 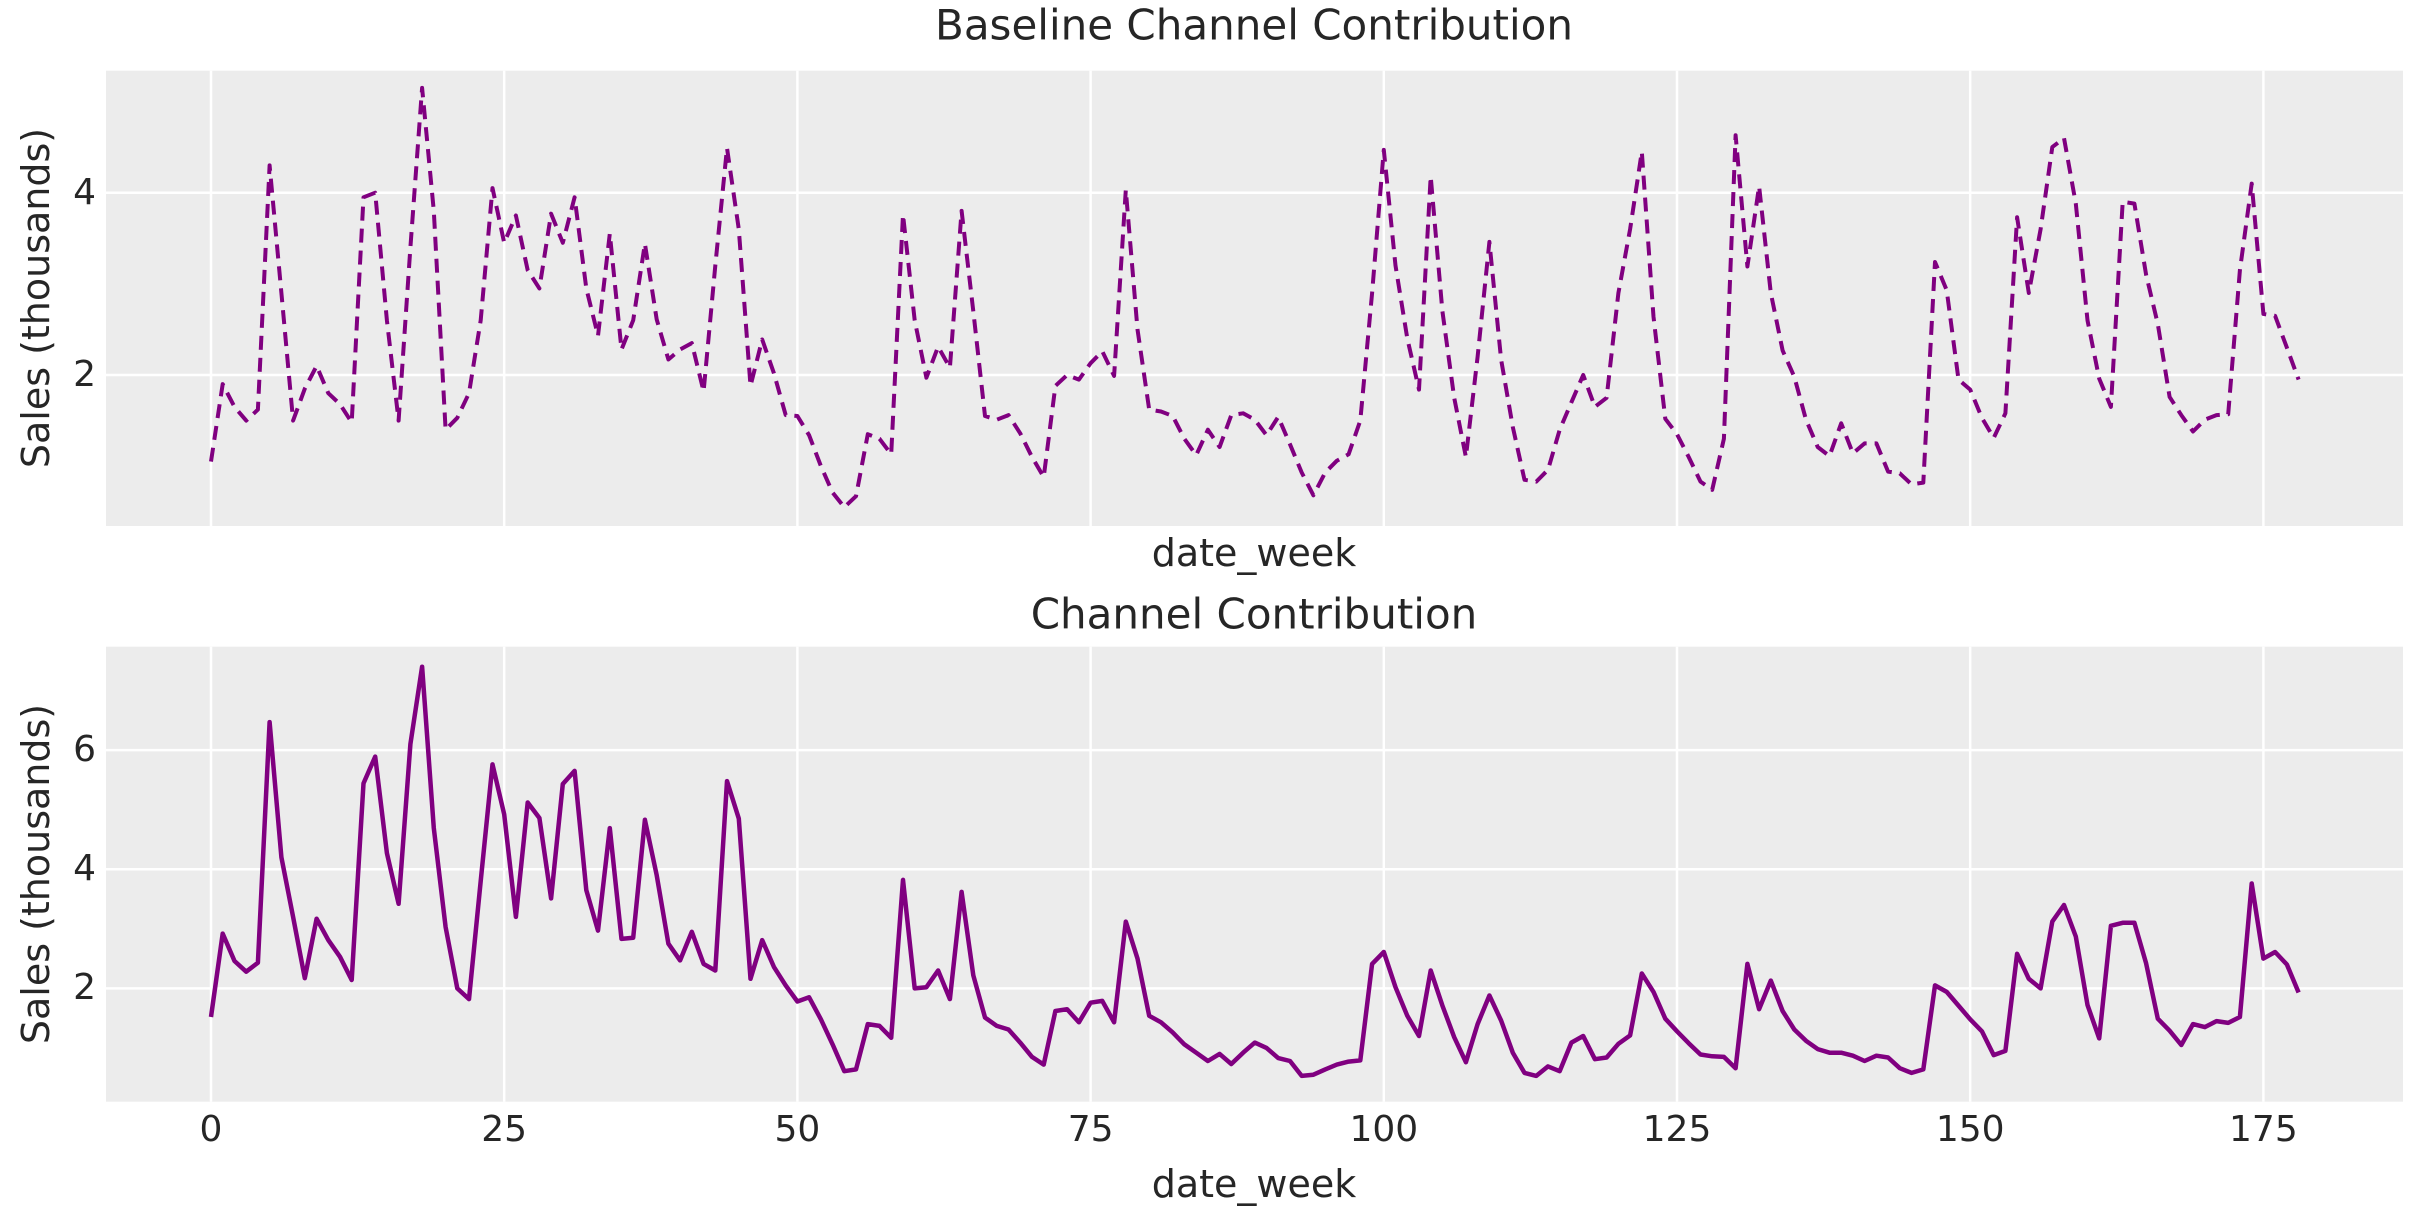 What do you see at coordinates (1677, 1129) in the screenshot?
I see `x-tick-label: 125` at bounding box center [1677, 1129].